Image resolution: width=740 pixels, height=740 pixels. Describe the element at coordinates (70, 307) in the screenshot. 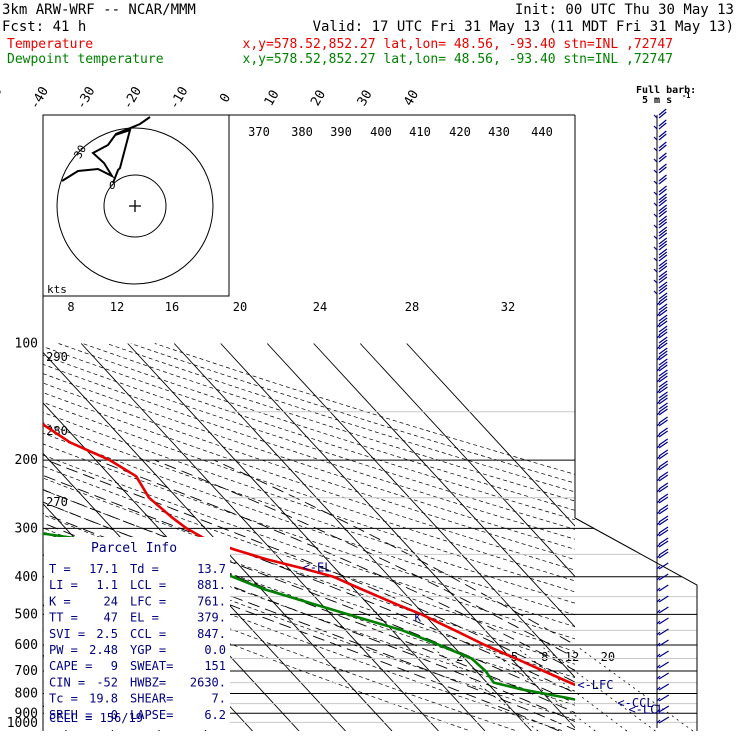

I see `speed-label: 8` at that location.